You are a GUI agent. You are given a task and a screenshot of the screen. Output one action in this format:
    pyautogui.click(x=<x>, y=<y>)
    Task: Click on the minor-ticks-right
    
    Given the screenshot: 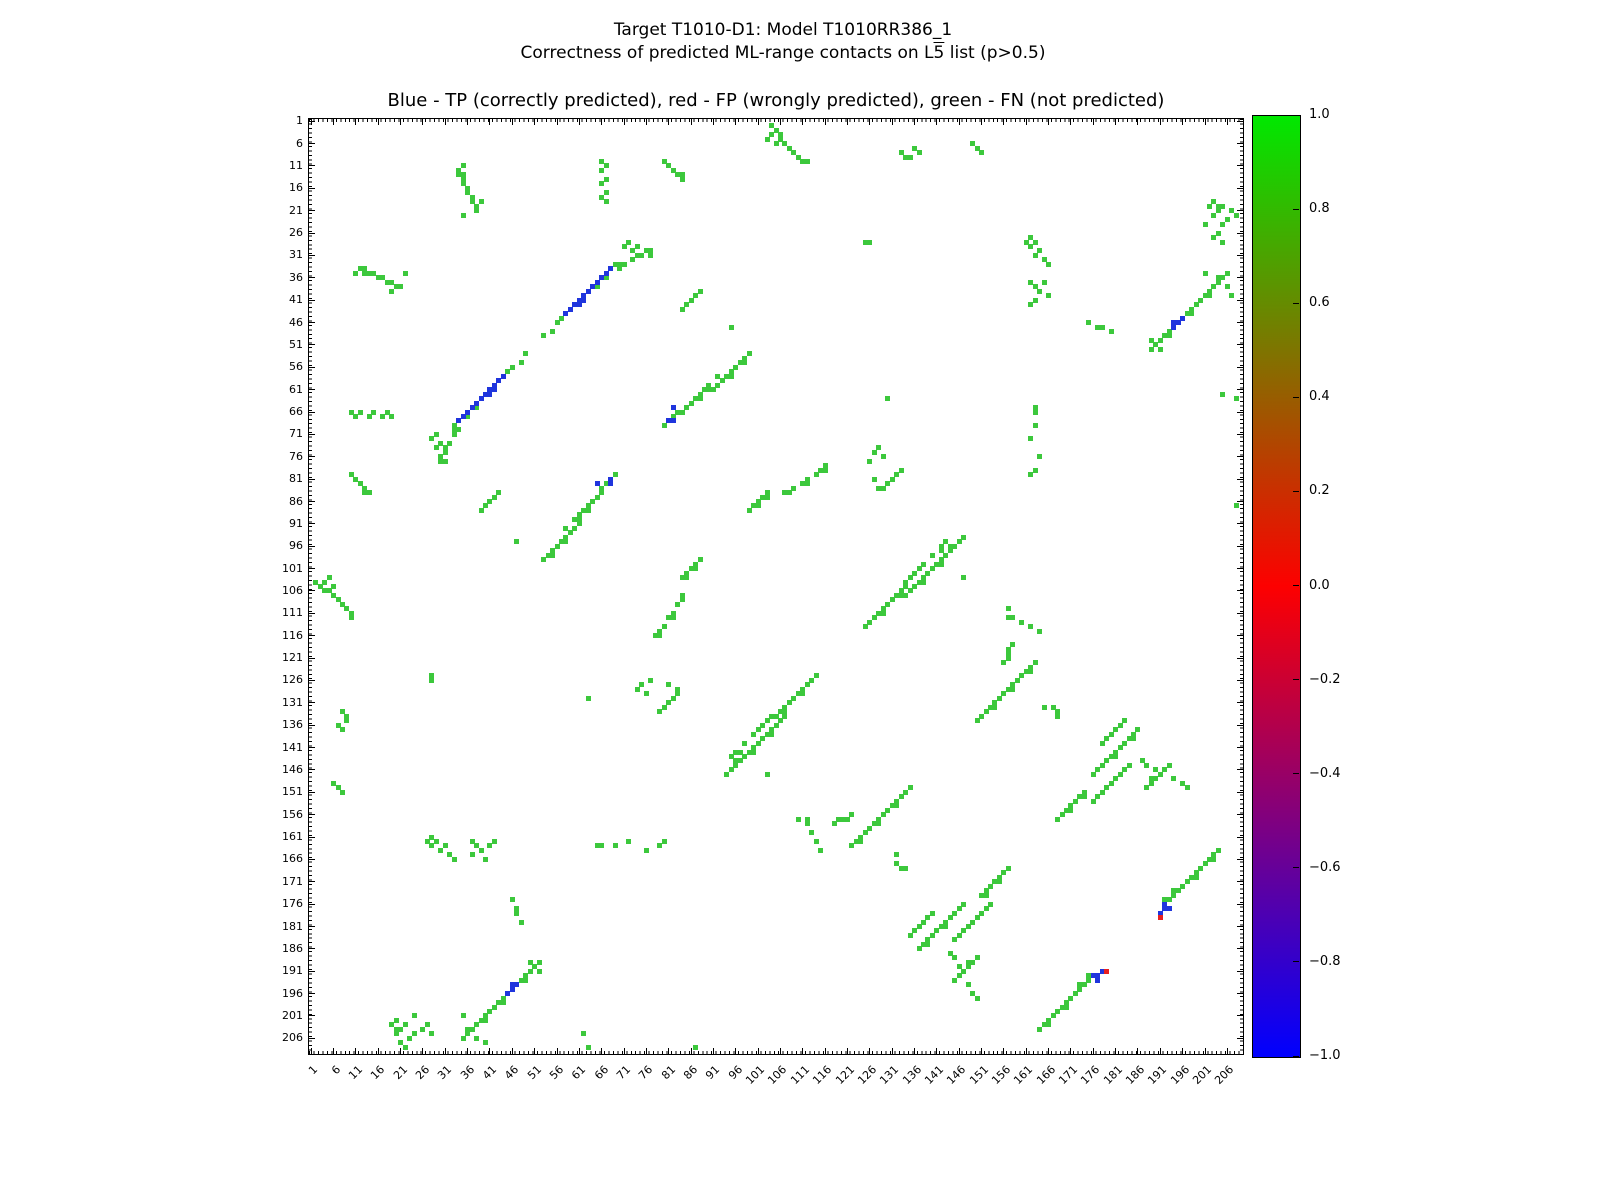 What is the action you would take?
    pyautogui.click(x=1241, y=586)
    